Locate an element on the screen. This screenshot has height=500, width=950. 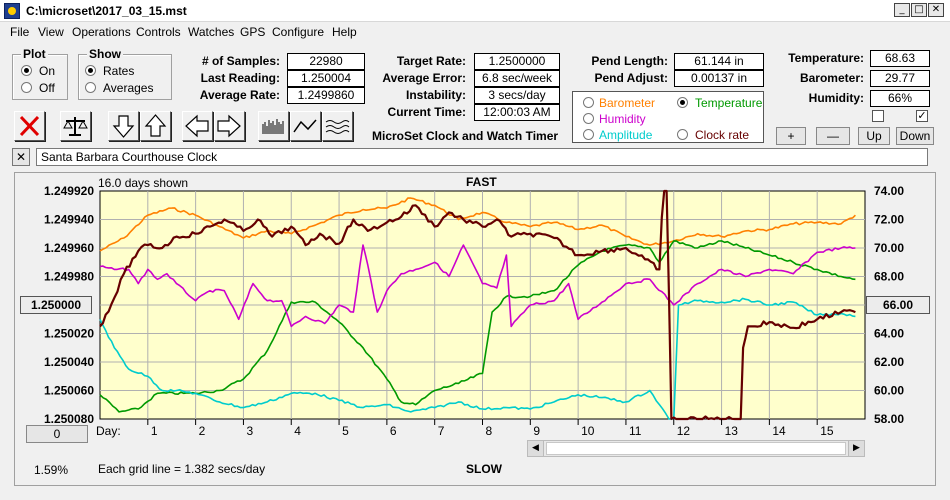
y-right-tick-label: 68.00 is located at coordinates (889, 277).